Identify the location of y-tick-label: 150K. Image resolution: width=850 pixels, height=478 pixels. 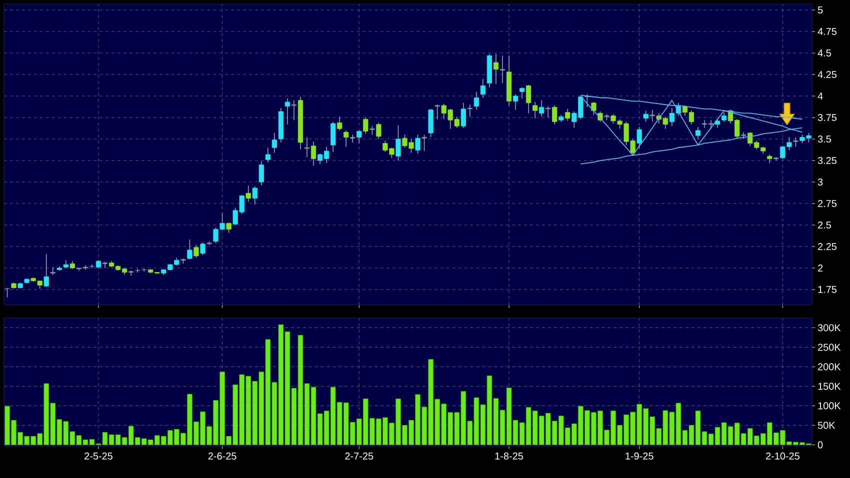
(829, 386).